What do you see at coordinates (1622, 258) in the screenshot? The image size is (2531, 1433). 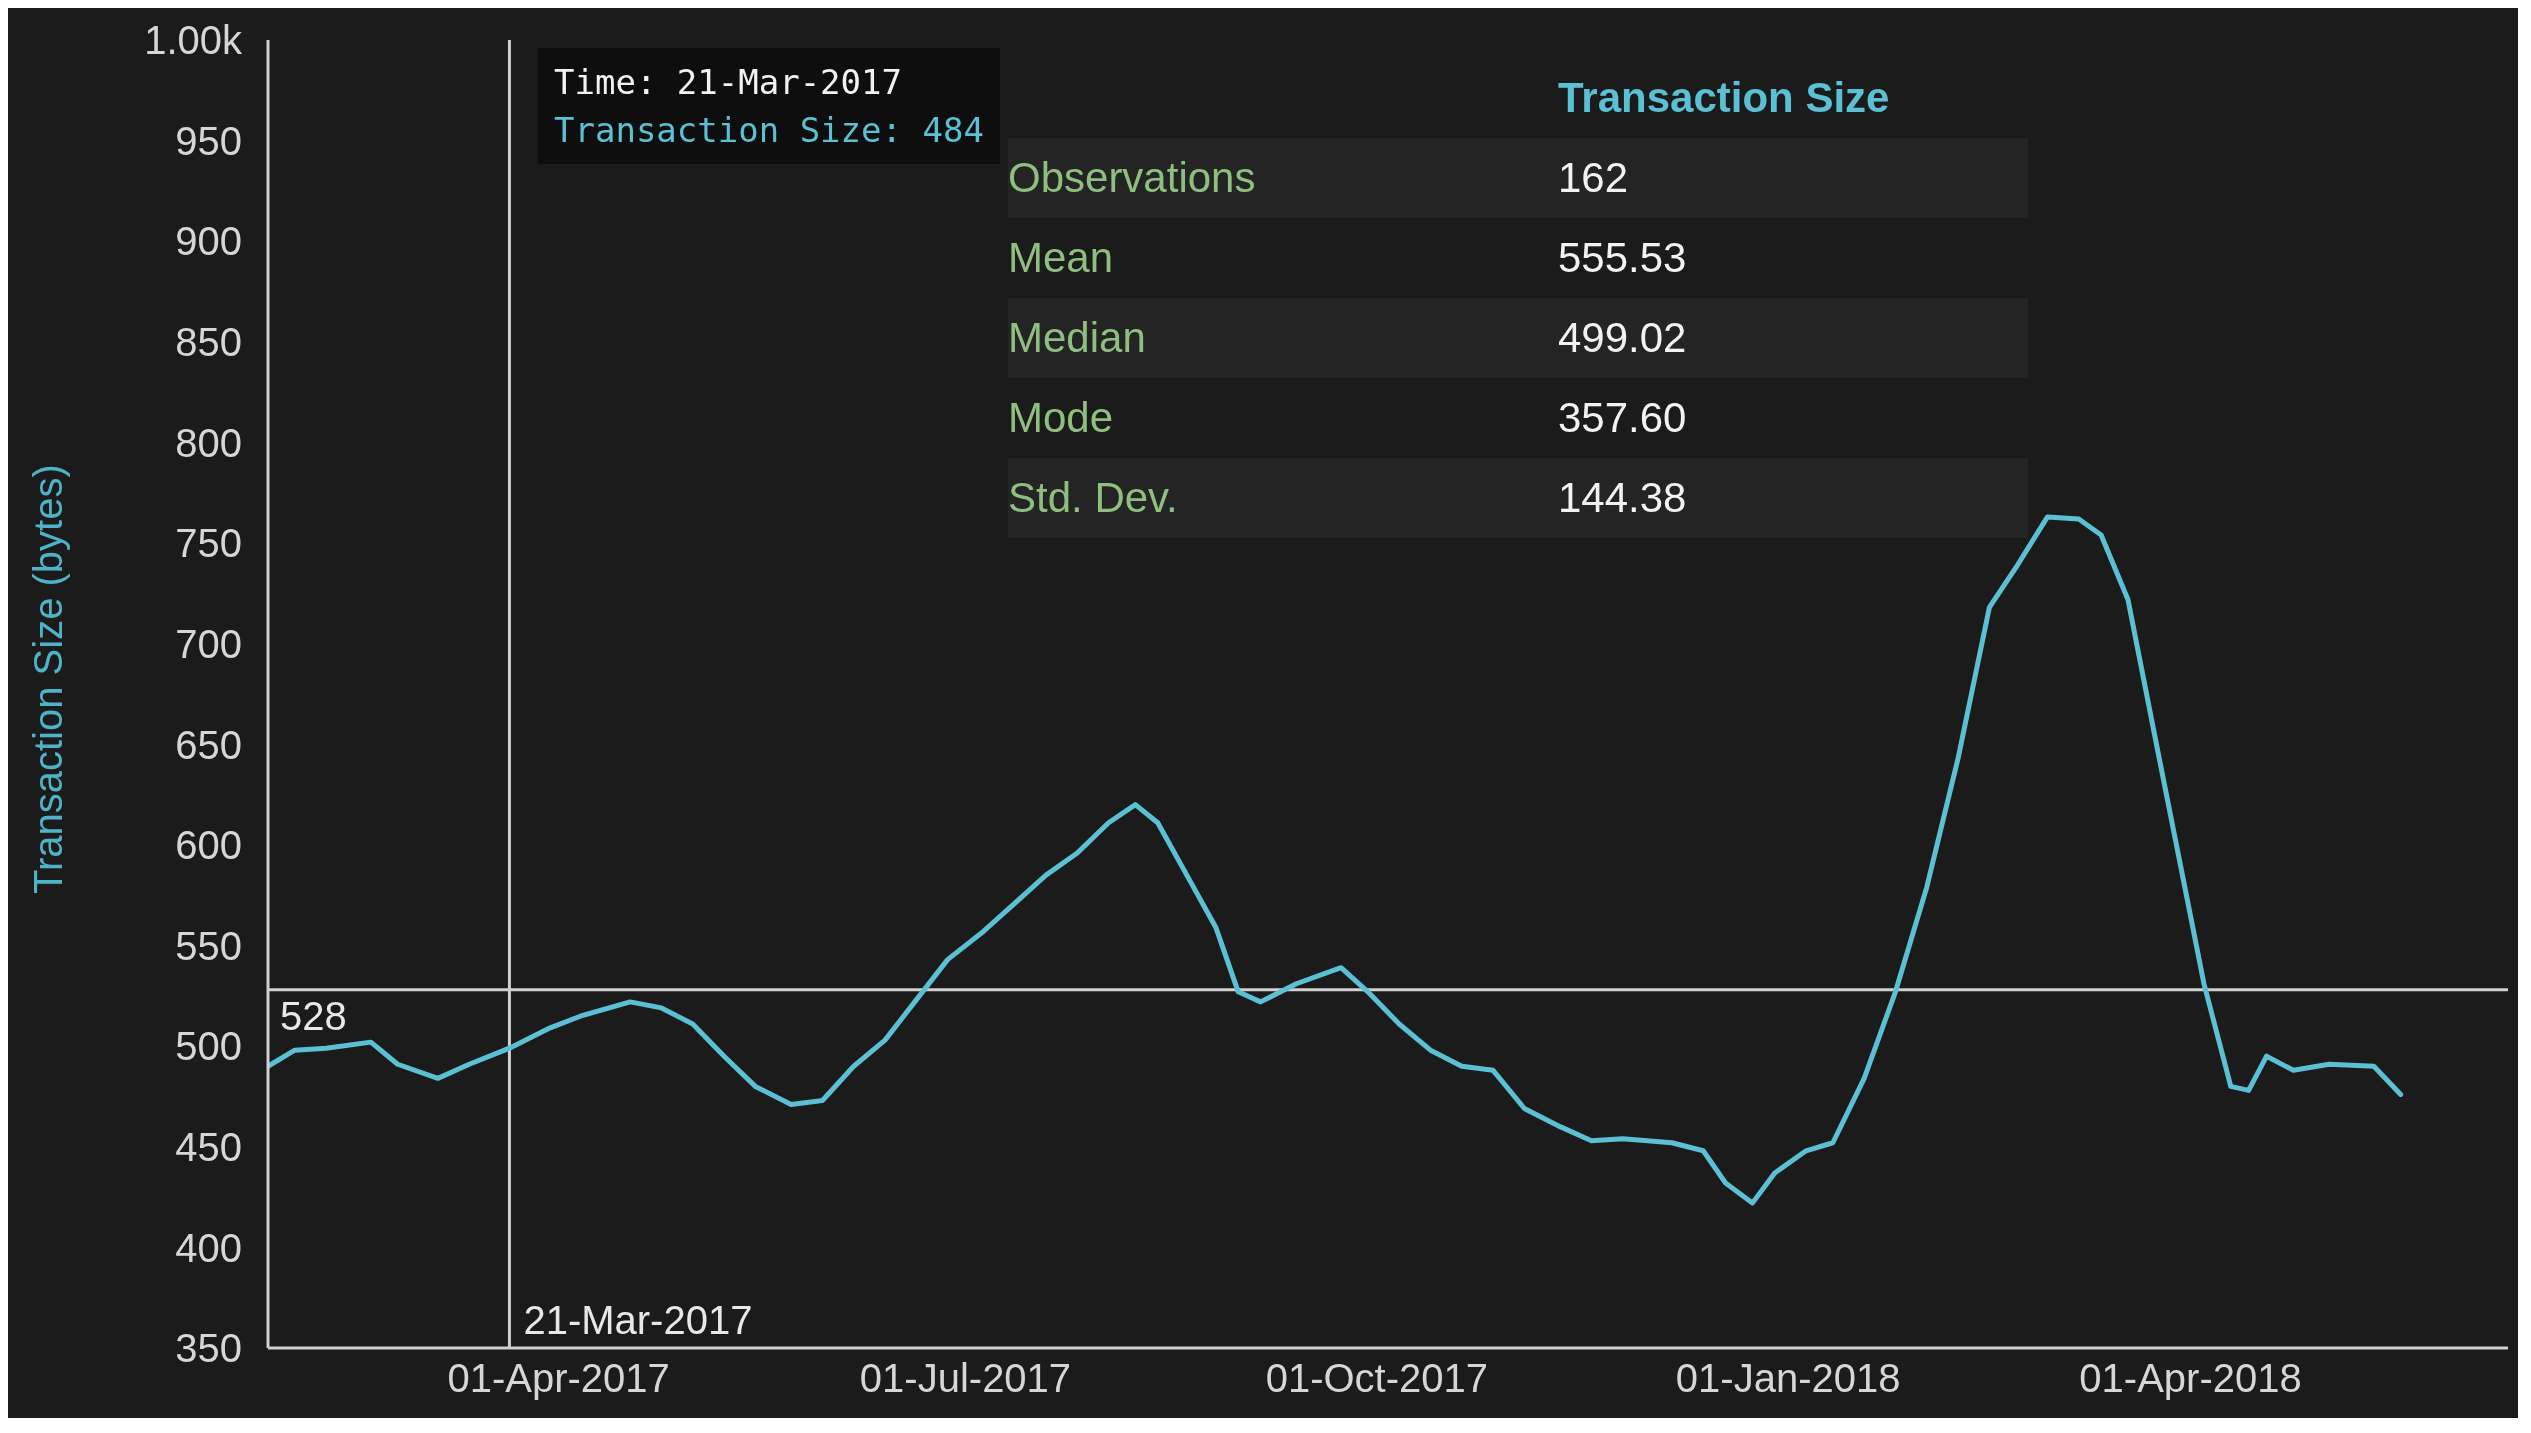 I see `annotation: 555.53` at bounding box center [1622, 258].